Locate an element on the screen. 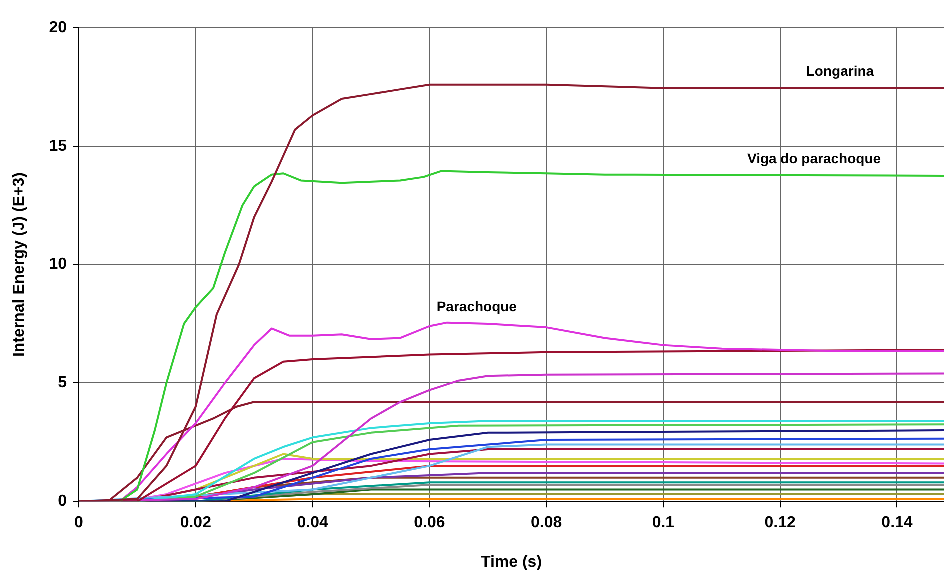 This screenshot has width=944, height=580. series-label: Longarina is located at coordinates (840, 71).